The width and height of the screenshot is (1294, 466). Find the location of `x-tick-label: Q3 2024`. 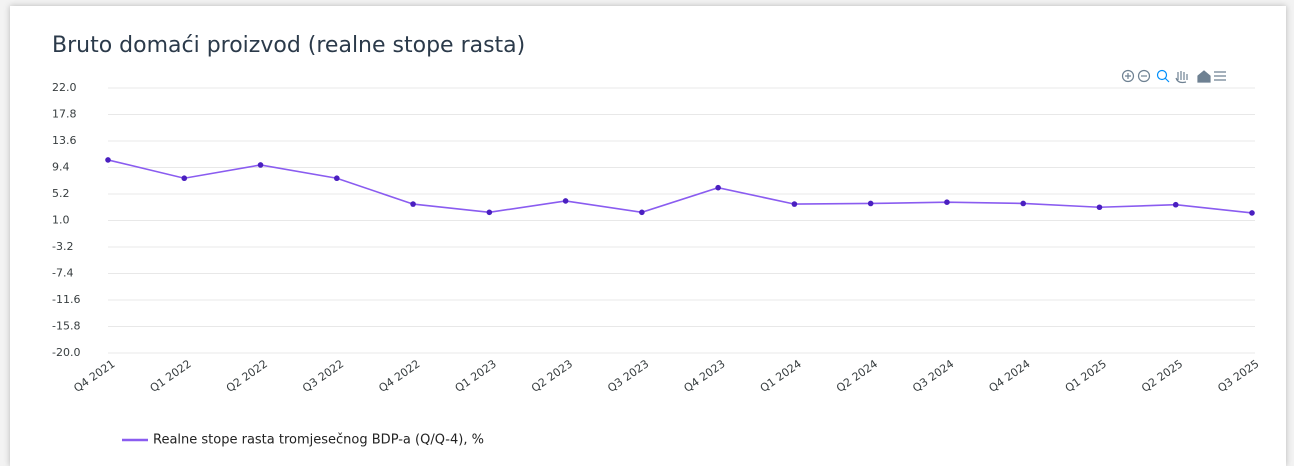

x-tick-label: Q3 2024 is located at coordinates (933, 376).